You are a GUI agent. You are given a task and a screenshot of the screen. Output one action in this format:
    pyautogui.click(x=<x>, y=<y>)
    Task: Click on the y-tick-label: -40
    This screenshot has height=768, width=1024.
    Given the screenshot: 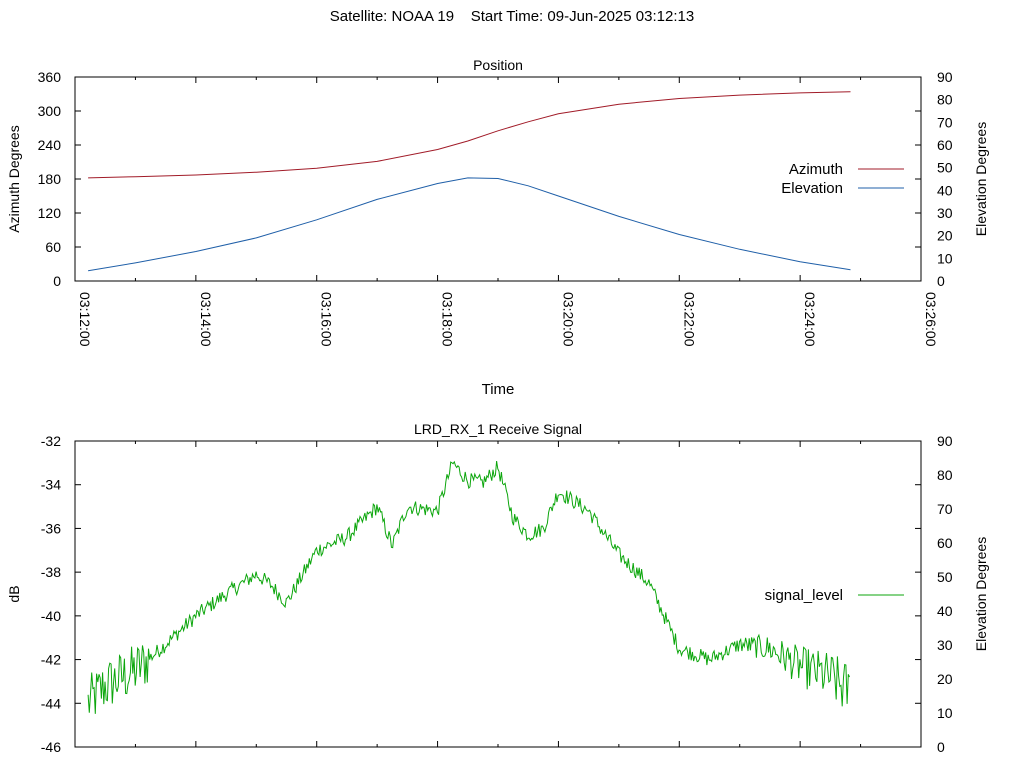 What is the action you would take?
    pyautogui.click(x=51, y=616)
    